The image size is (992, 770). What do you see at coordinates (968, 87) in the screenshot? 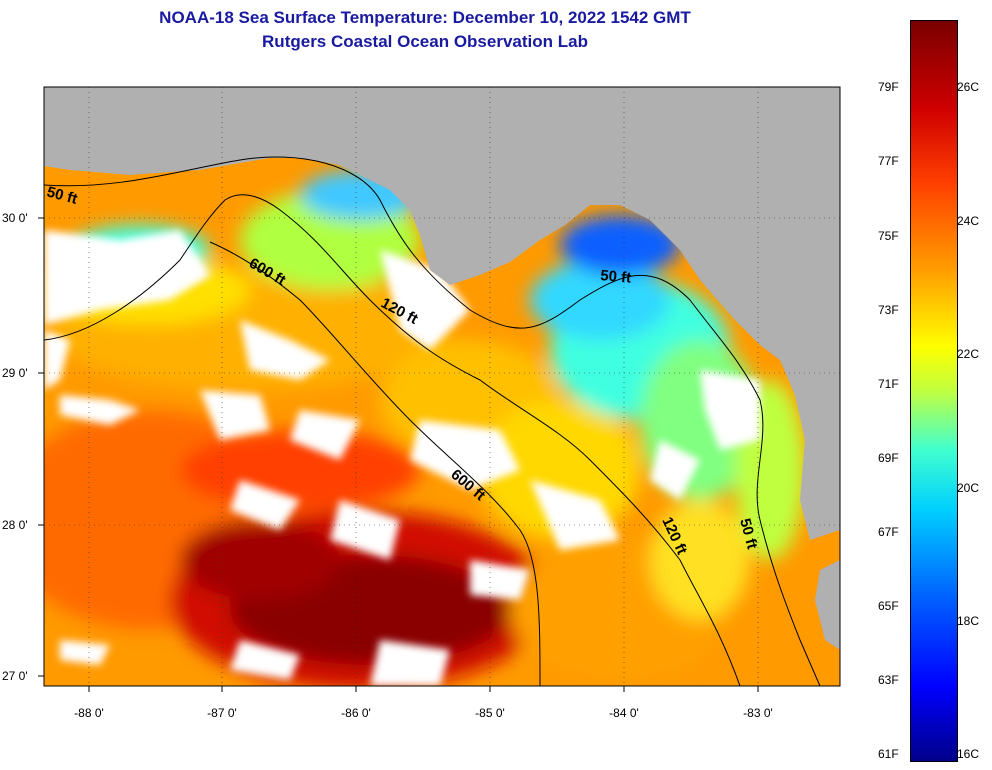
I see `scale-label-26c: 26C` at bounding box center [968, 87].